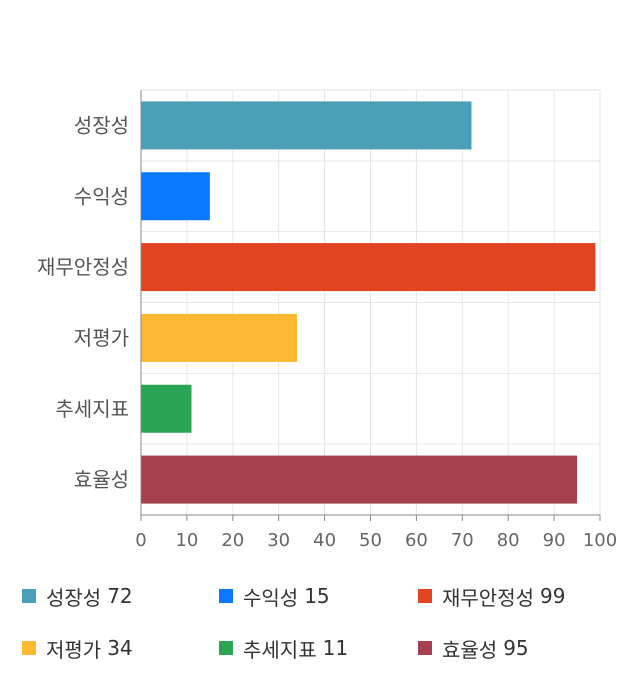  Describe the element at coordinates (101, 480) in the screenshot. I see `y-tick-label: 효율성` at that location.